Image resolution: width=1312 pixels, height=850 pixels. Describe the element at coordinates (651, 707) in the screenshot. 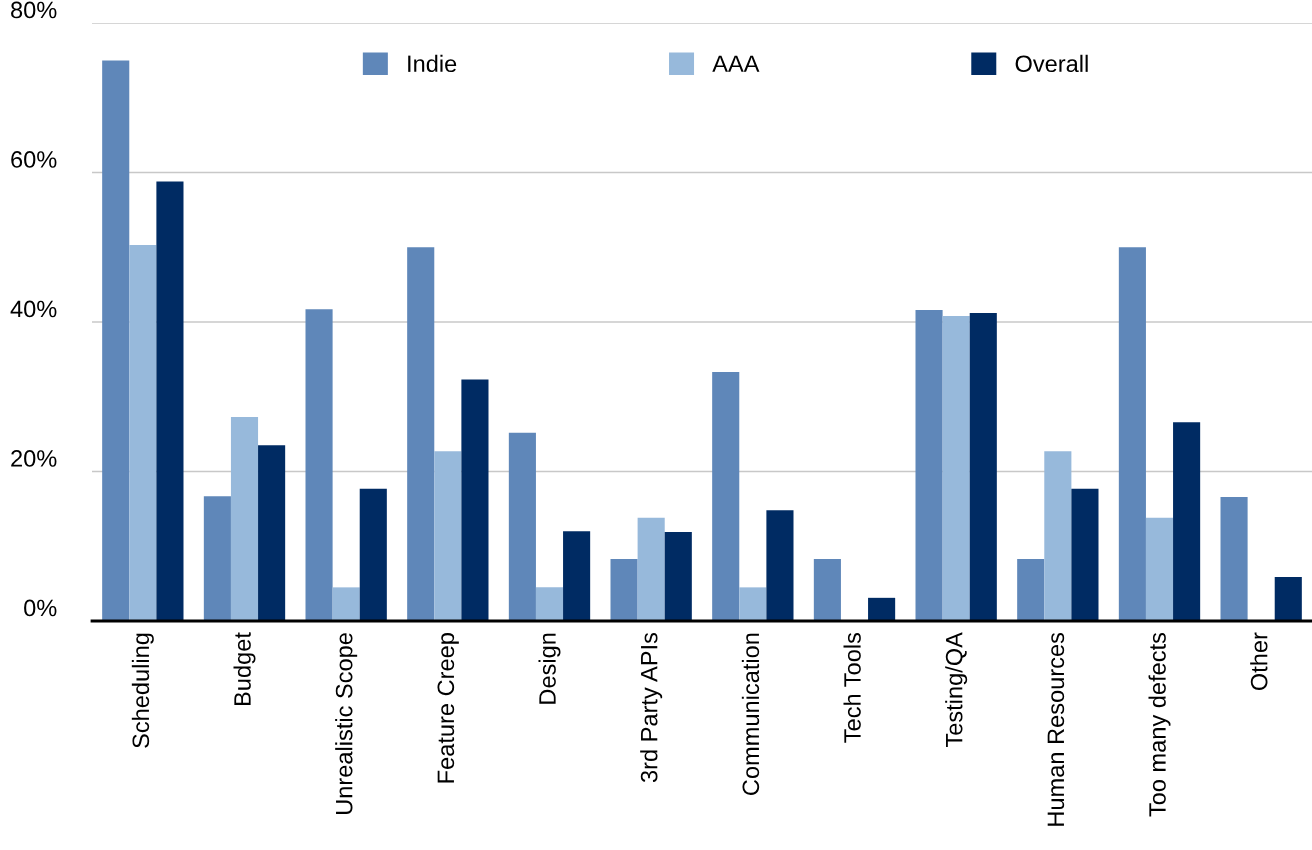

I see `x-tick-label: 3rd Party APIs` at that location.